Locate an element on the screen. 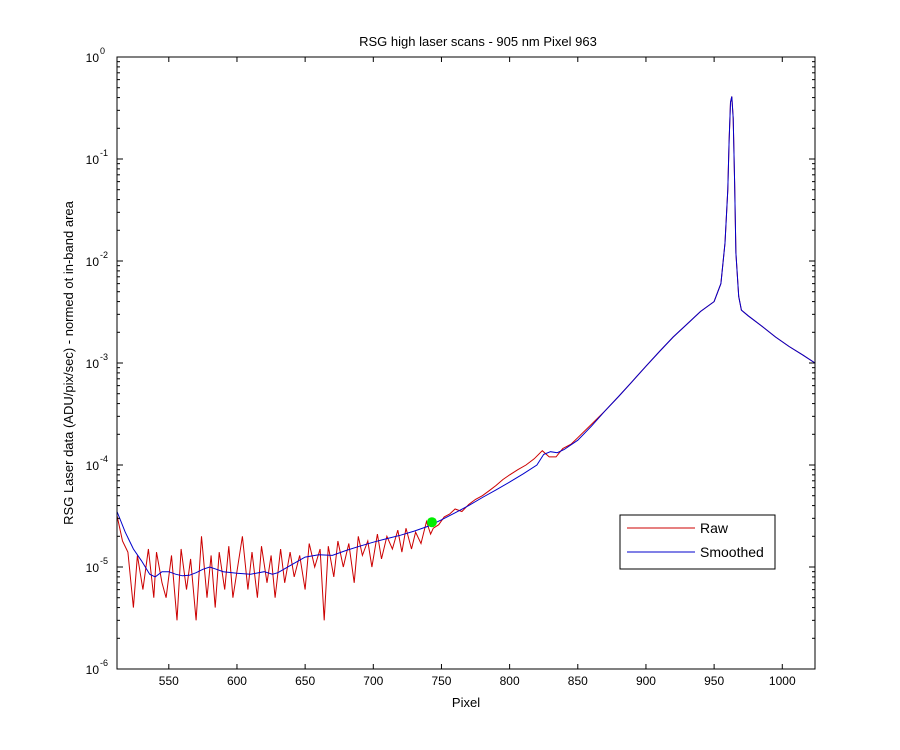 The width and height of the screenshot is (900, 750). marker-layer is located at coordinates (431, 522).